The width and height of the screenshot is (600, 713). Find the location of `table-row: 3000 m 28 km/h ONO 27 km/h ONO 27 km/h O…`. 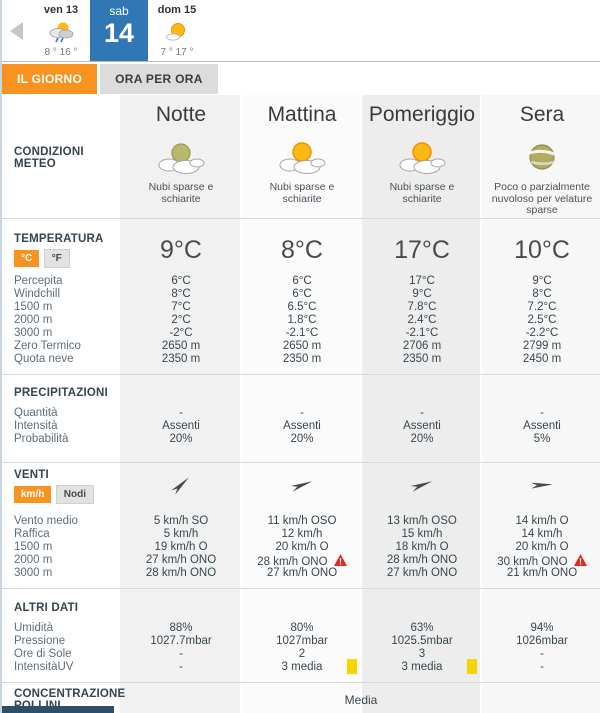

table-row: 3000 m 28 km/h ONO 27 km/h ONO 27 km/h O… is located at coordinates (296, 573).